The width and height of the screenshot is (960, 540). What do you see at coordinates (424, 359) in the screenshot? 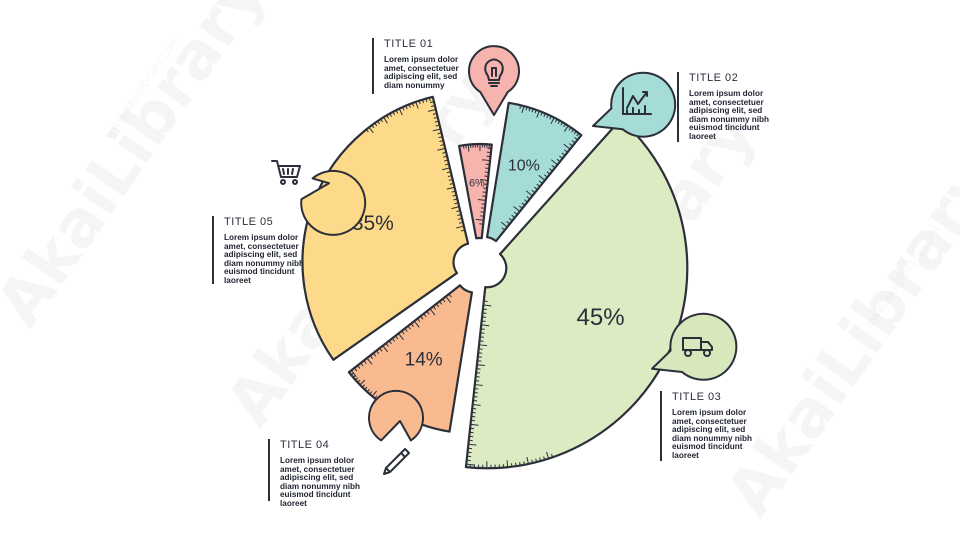
I see `slice-label-4: 14%` at bounding box center [424, 359].